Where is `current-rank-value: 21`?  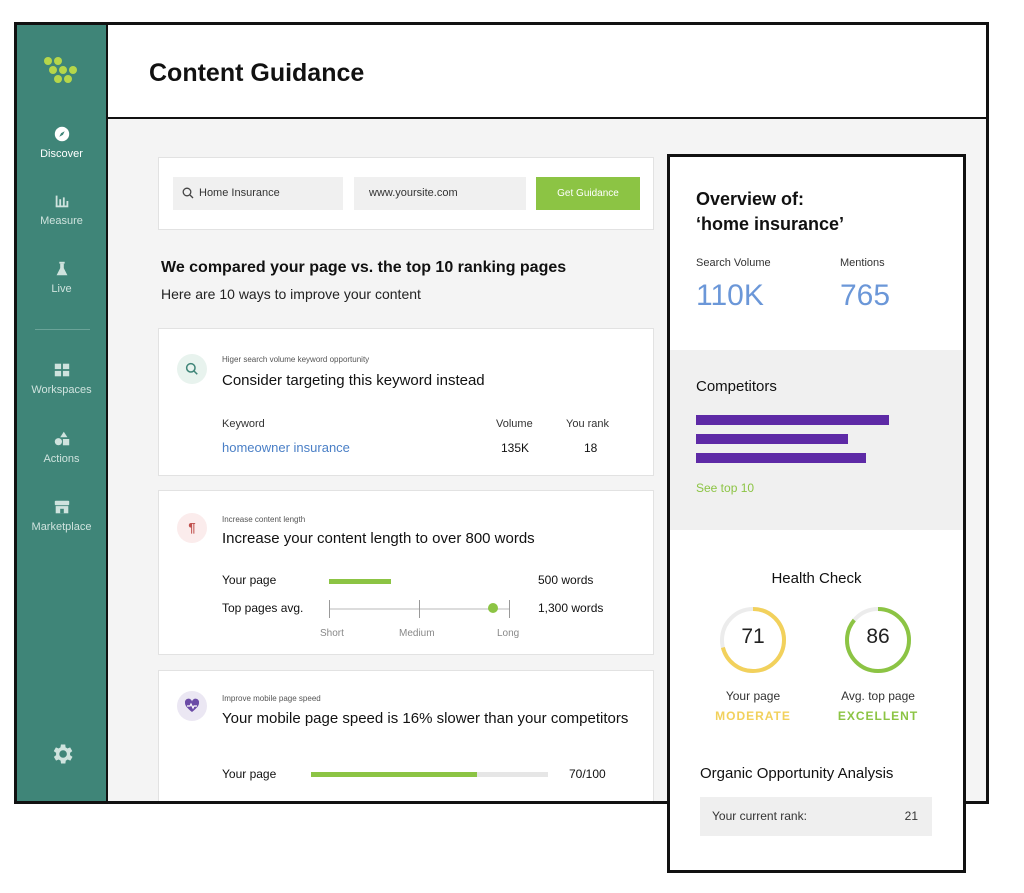
current-rank-value: 21 is located at coordinates (911, 816).